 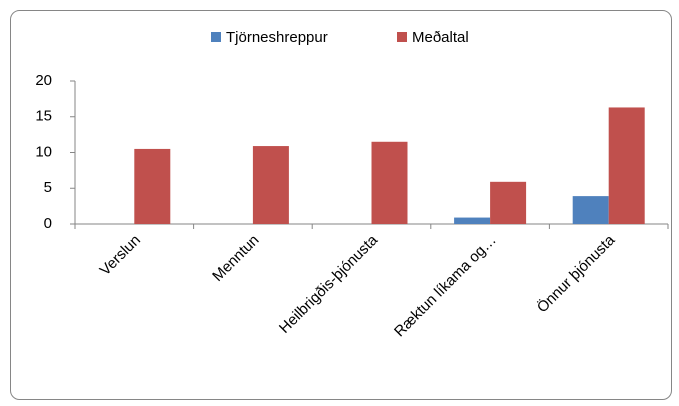 I want to click on y-tick-label: 15, so click(x=43, y=116).